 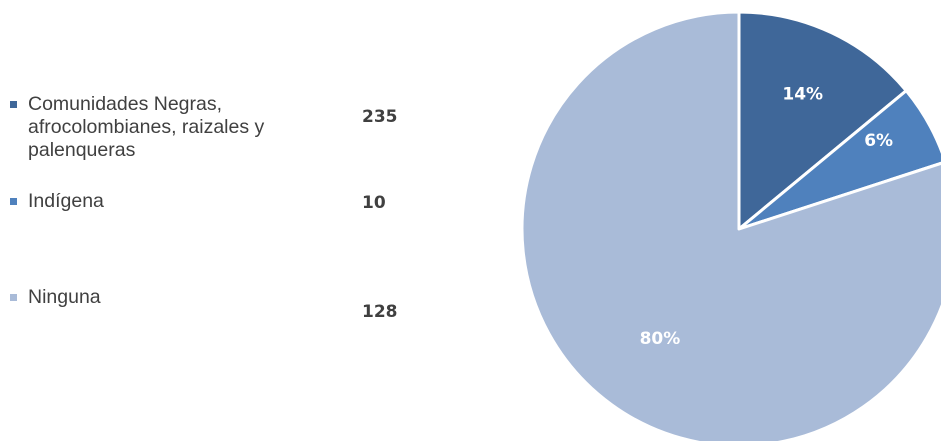 What do you see at coordinates (380, 312) in the screenshot?
I see `legend-value-ninguna: 128` at bounding box center [380, 312].